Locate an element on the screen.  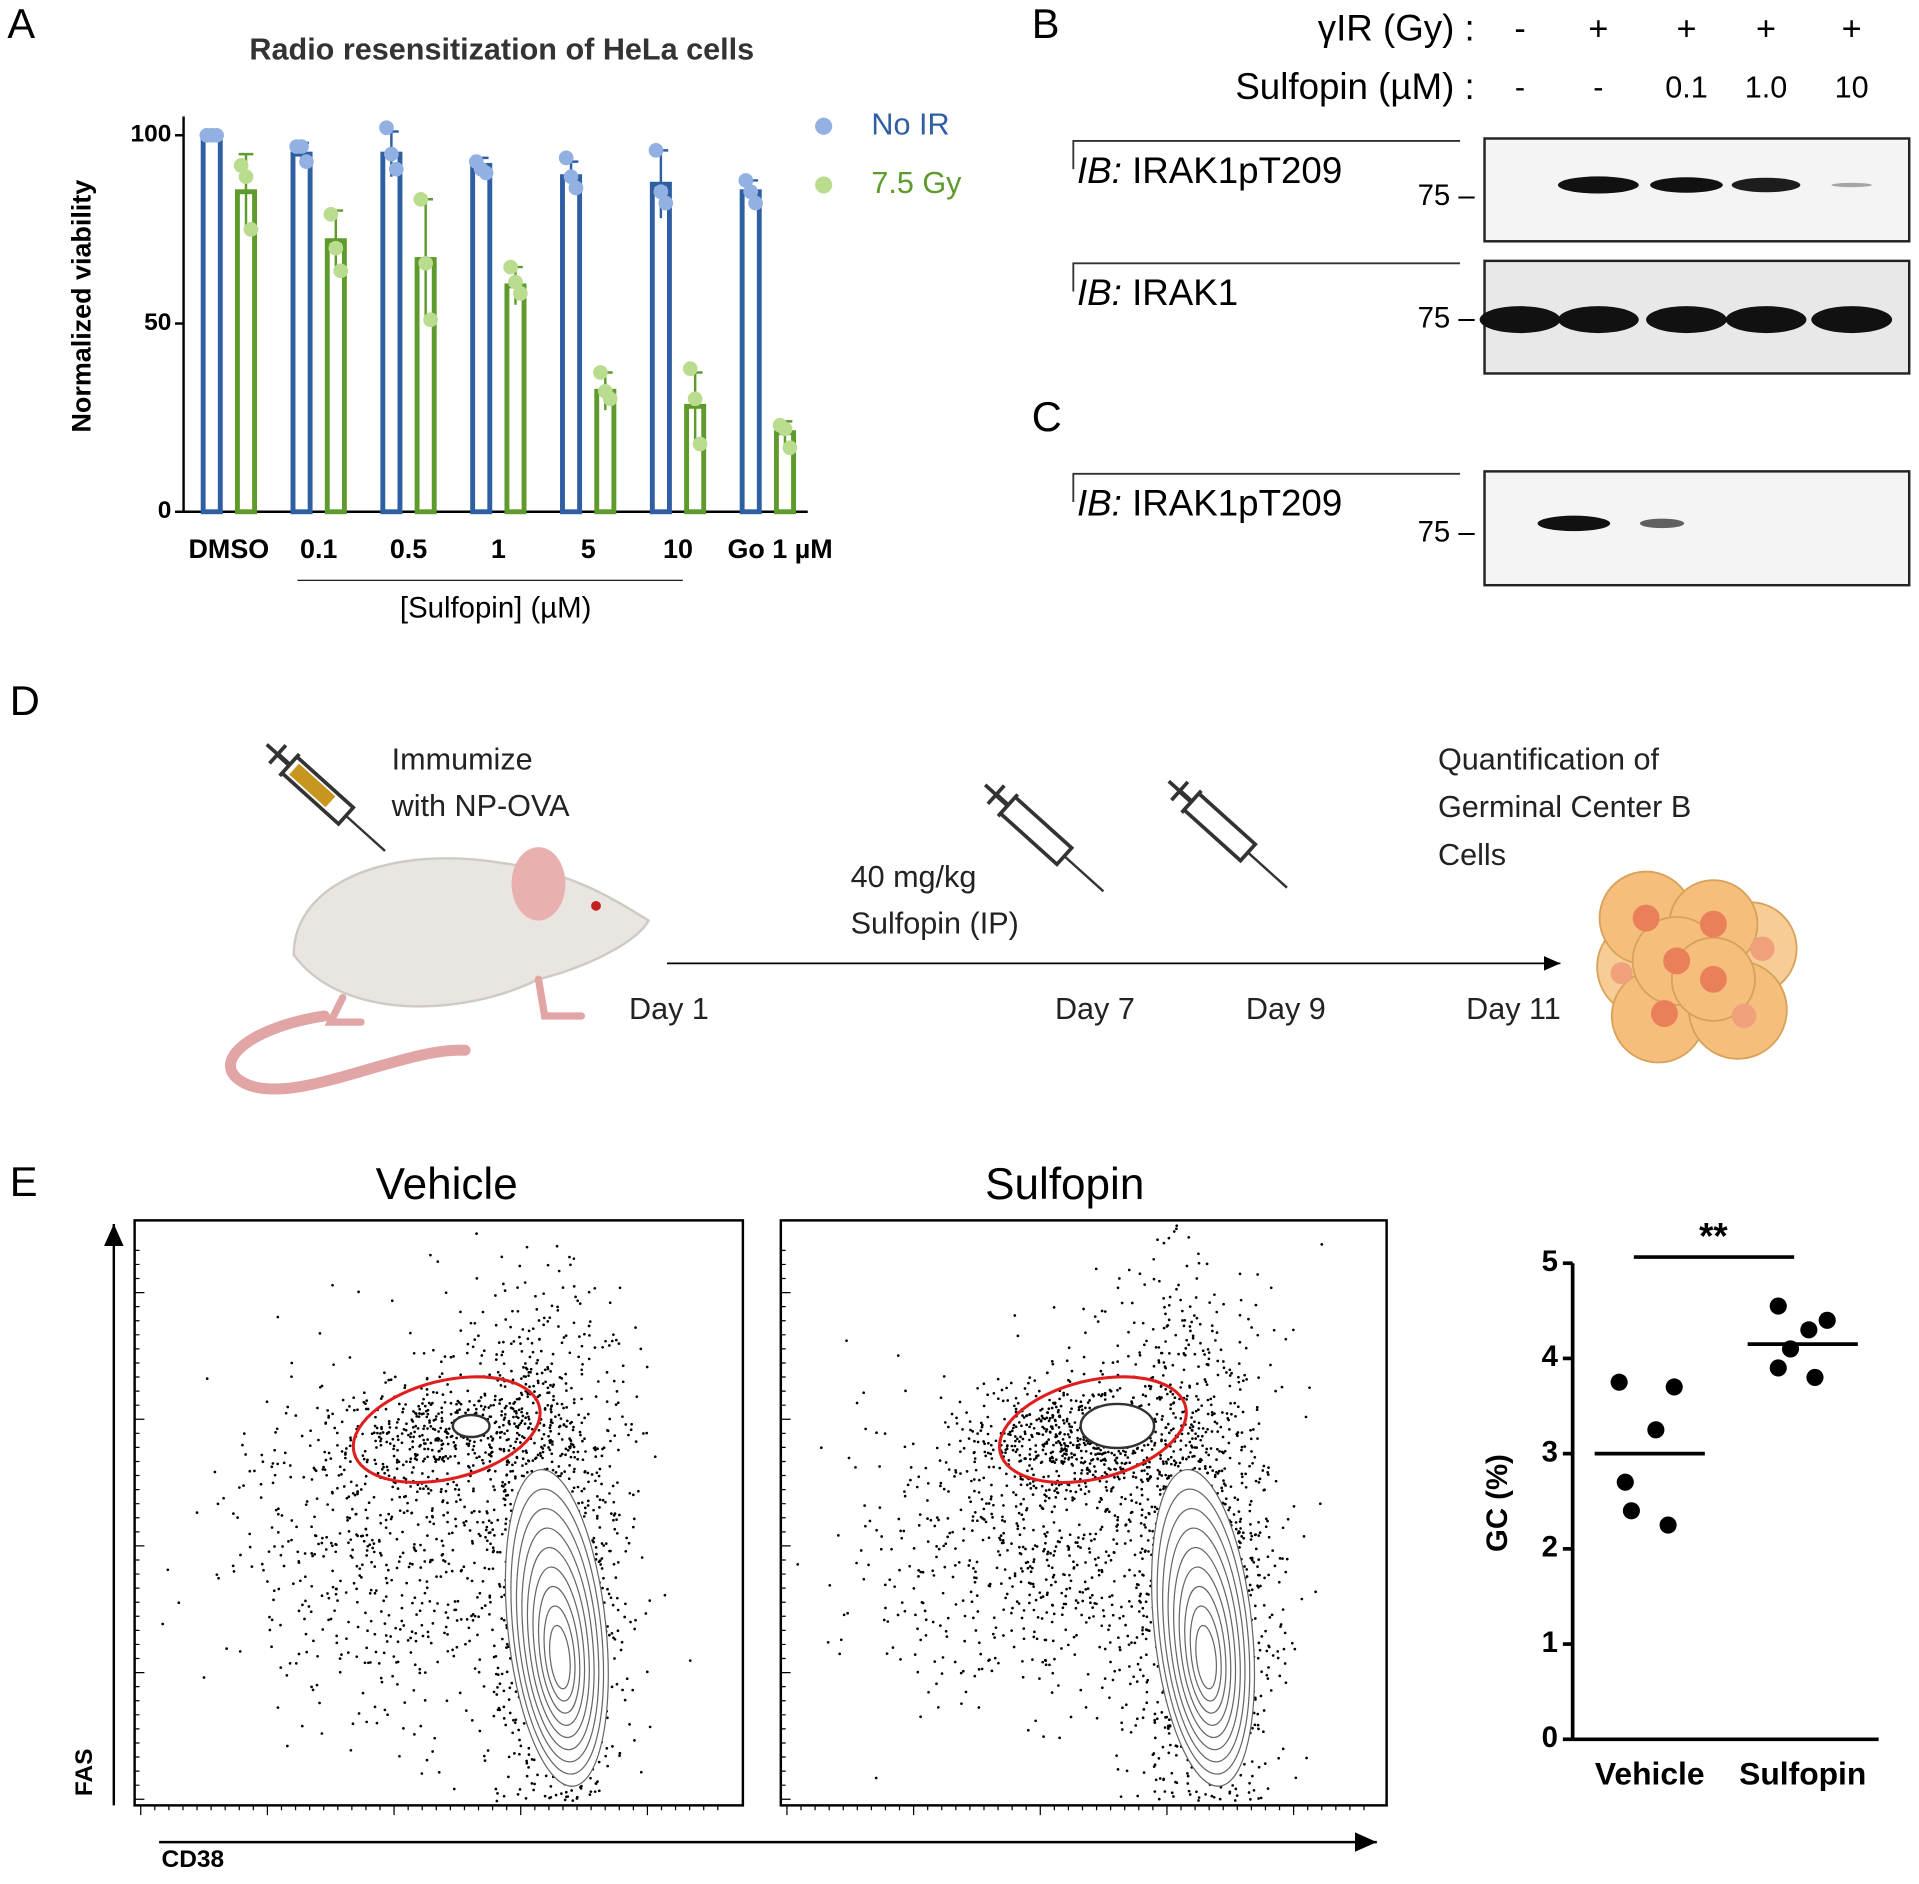
x-tick-label: DMSO is located at coordinates (229, 549).